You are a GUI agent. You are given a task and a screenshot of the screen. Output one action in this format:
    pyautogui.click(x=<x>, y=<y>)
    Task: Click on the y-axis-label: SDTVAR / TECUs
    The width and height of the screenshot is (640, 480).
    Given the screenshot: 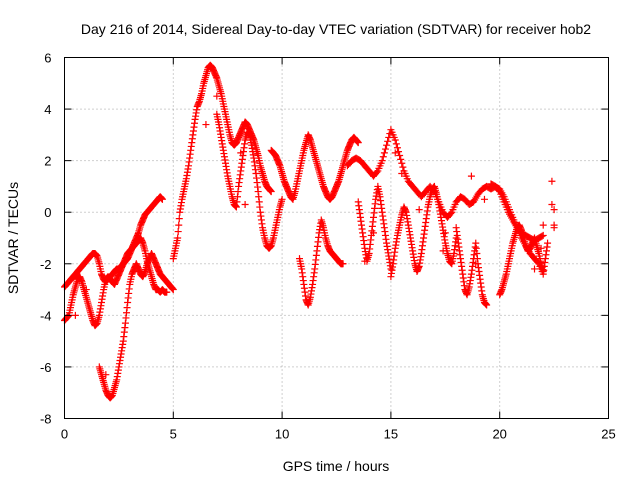 What is the action you would take?
    pyautogui.click(x=13, y=238)
    